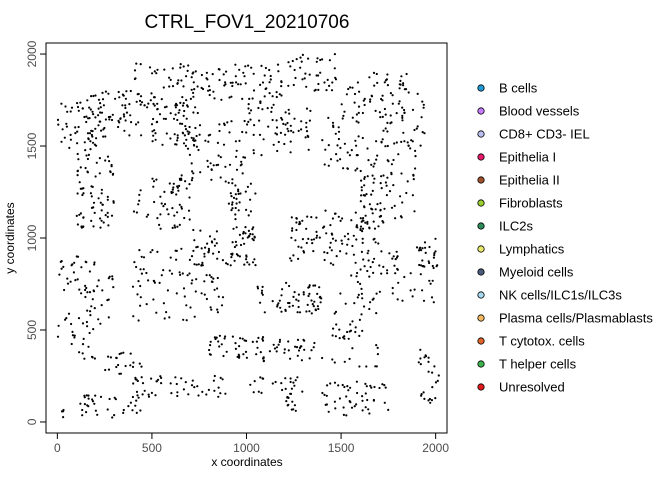 The height and width of the screenshot is (480, 672). Describe the element at coordinates (560, 295) in the screenshot. I see `legend-entry-label: NK cells/ILC1s/ILC3s` at that location.